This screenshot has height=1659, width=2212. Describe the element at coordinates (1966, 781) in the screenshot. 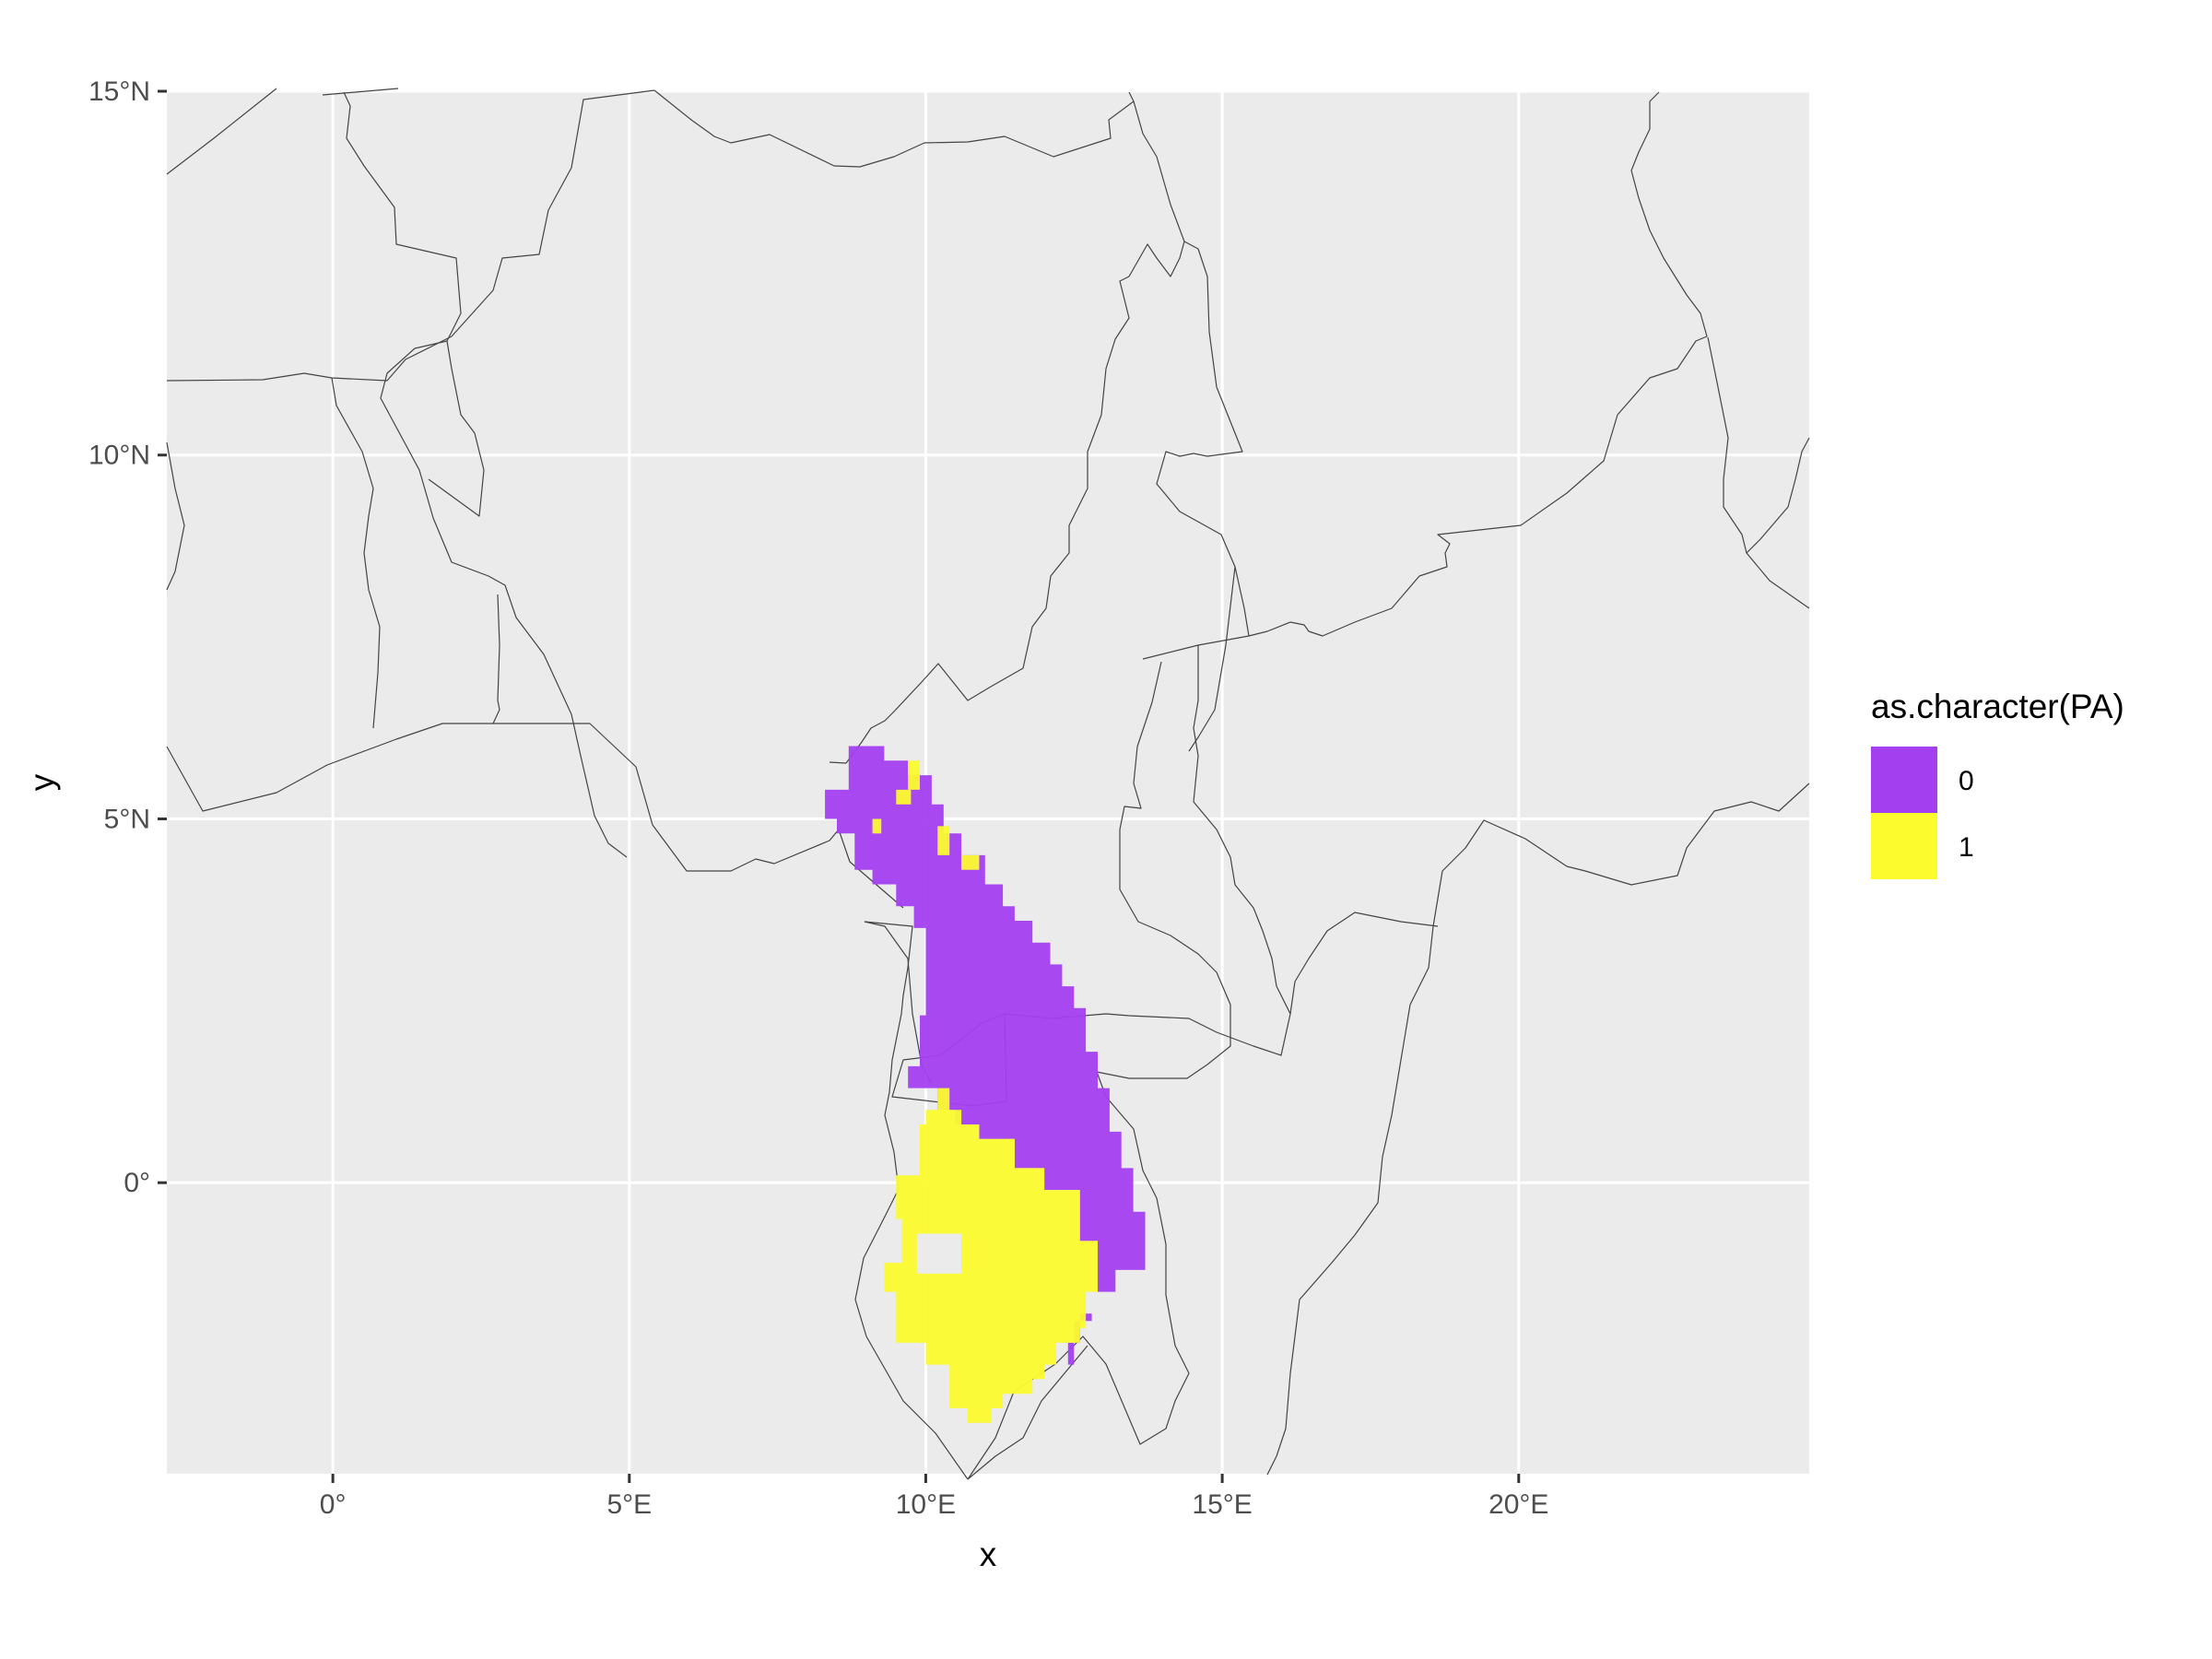

I see `legend-label-0: 0` at that location.